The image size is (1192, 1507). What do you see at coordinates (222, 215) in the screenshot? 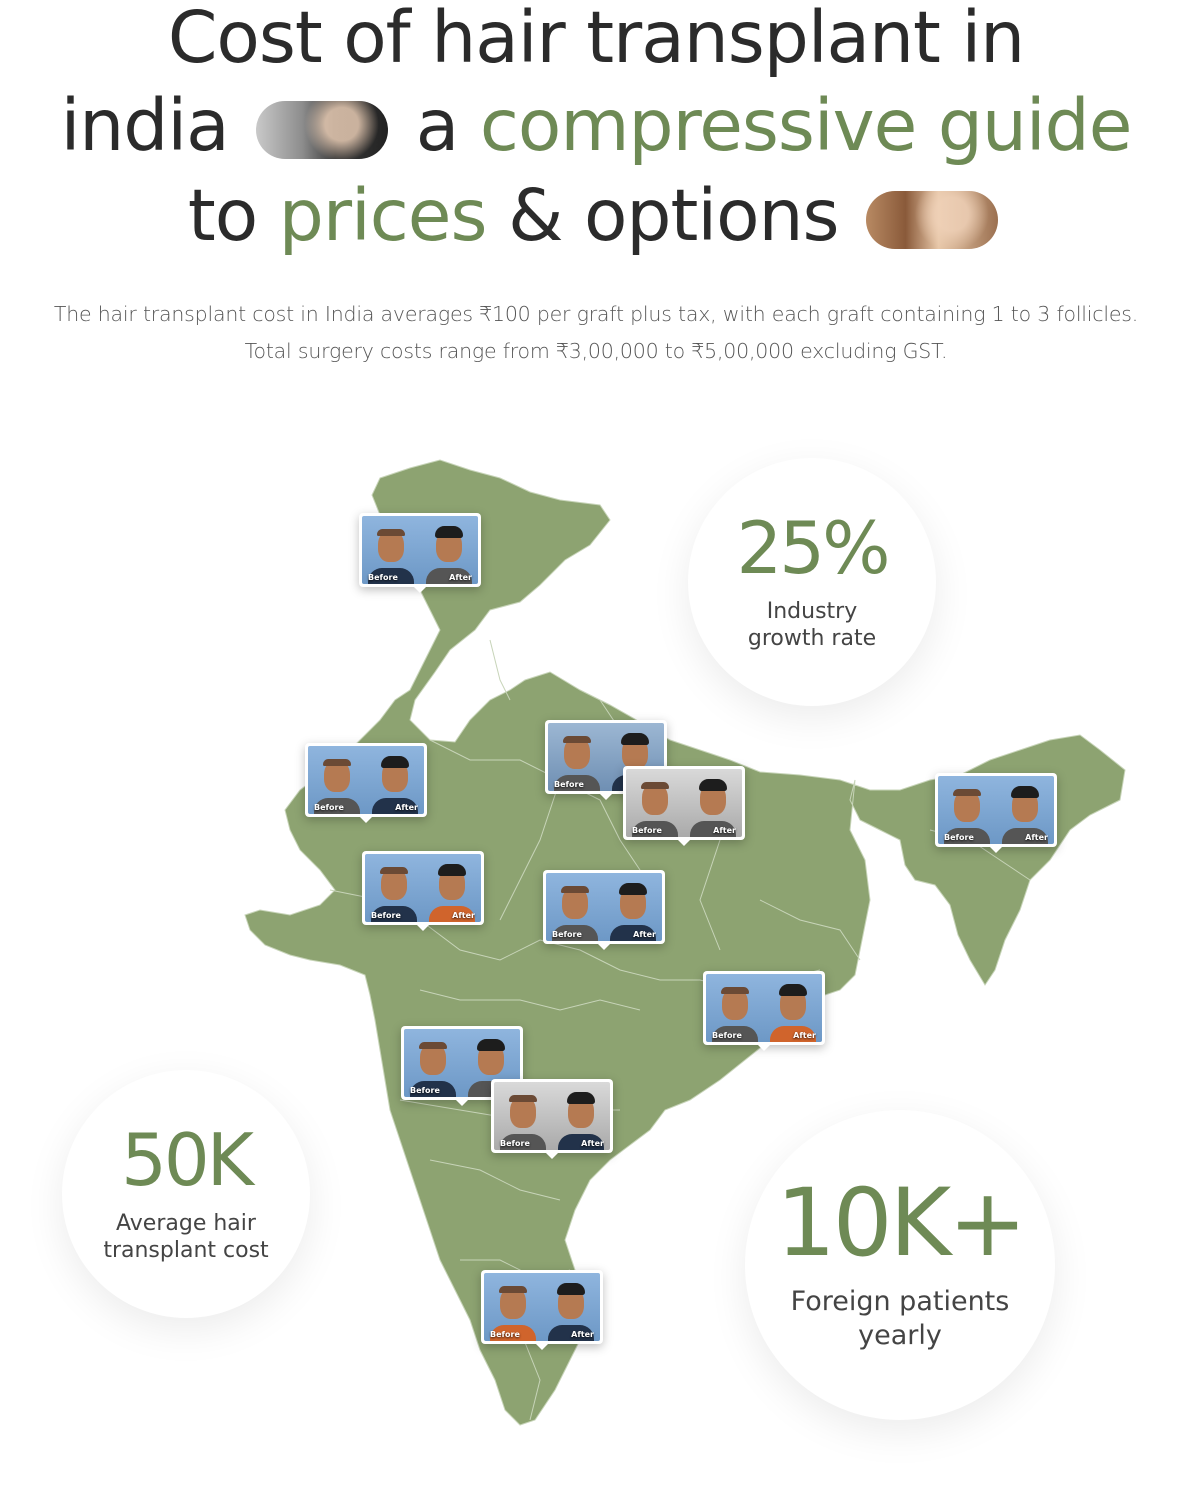
I see `heading-text: to` at bounding box center [222, 215].